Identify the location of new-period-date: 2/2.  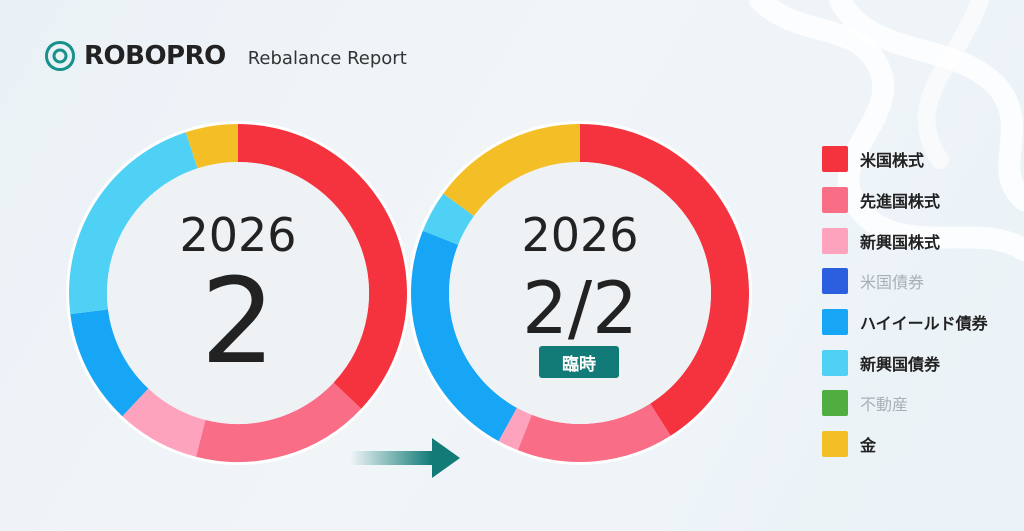
(580, 308).